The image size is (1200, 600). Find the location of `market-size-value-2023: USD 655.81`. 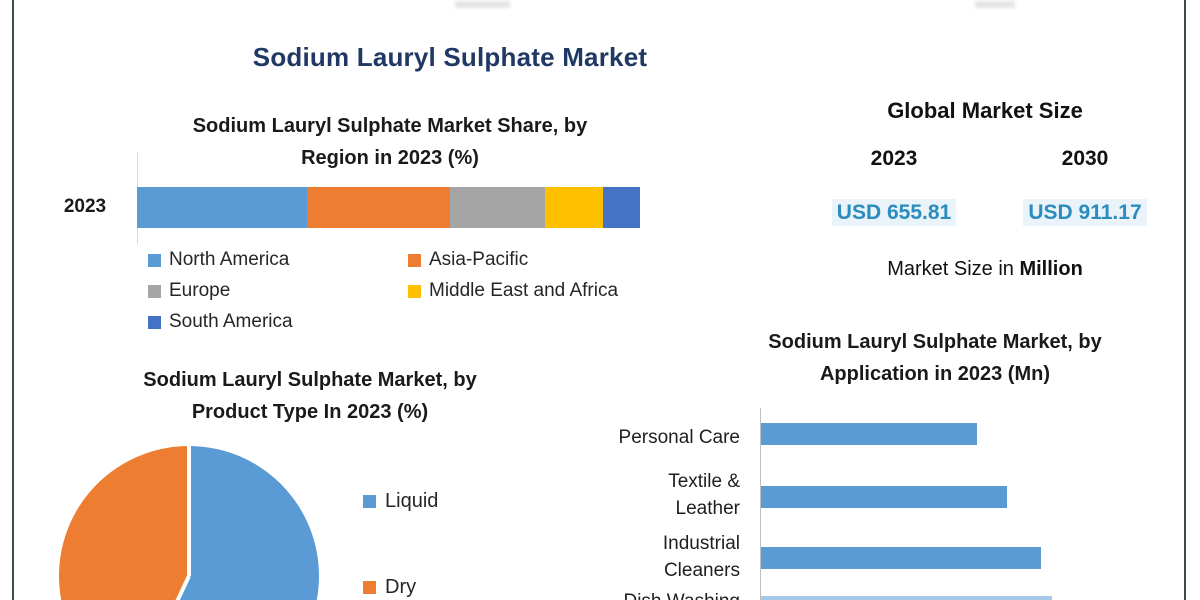

market-size-value-2023: USD 655.81 is located at coordinates (894, 212).